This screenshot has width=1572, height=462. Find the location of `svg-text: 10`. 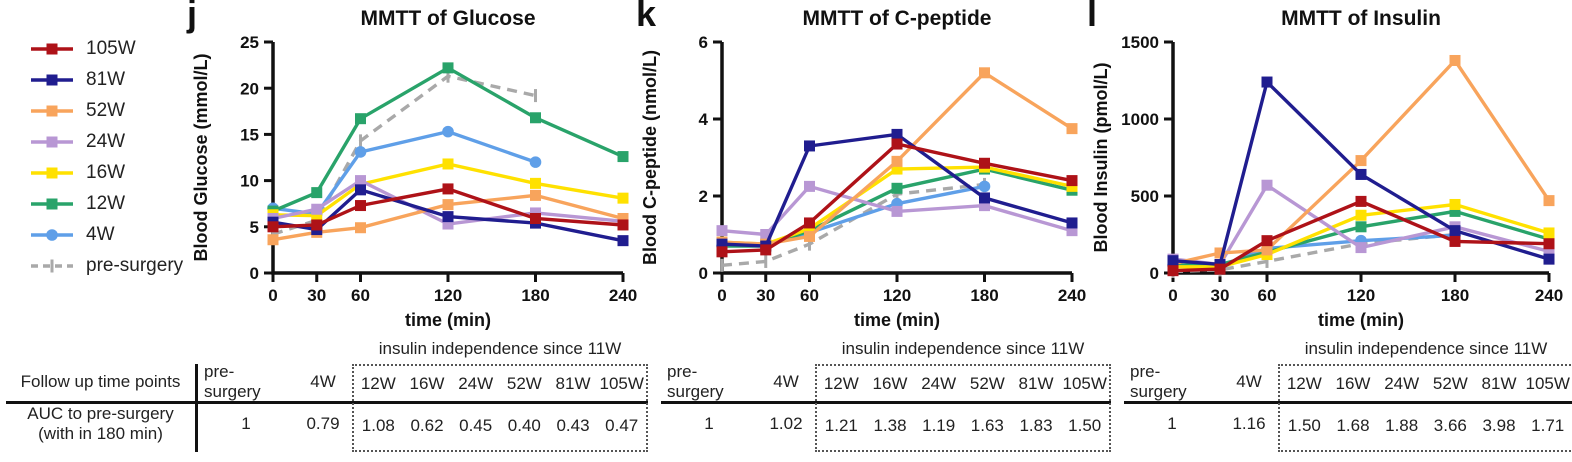

svg-text: 10 is located at coordinates (249, 181).